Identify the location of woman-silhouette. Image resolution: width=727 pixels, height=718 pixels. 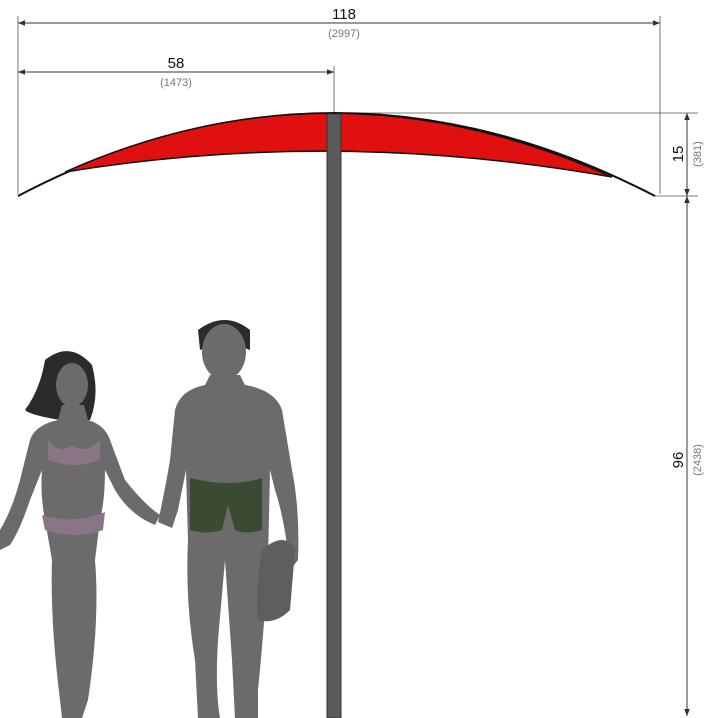
(80, 534).